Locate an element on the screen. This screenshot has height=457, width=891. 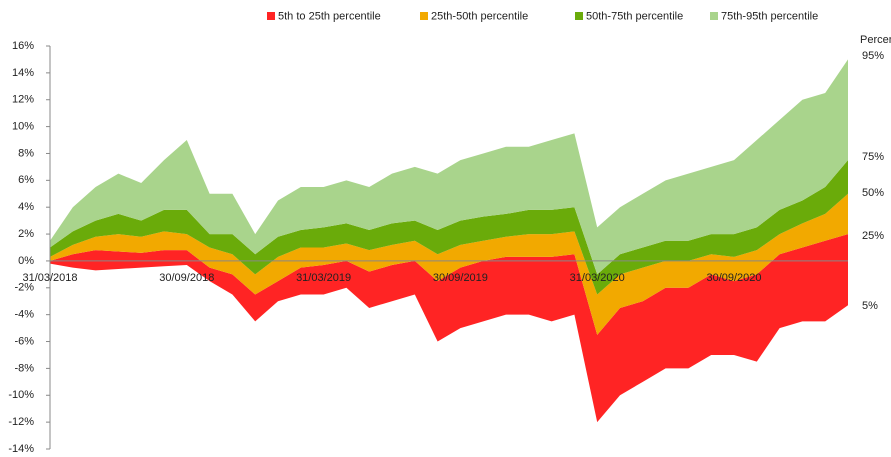
legend-label: 5th to 25th percentile is located at coordinates (329, 16).